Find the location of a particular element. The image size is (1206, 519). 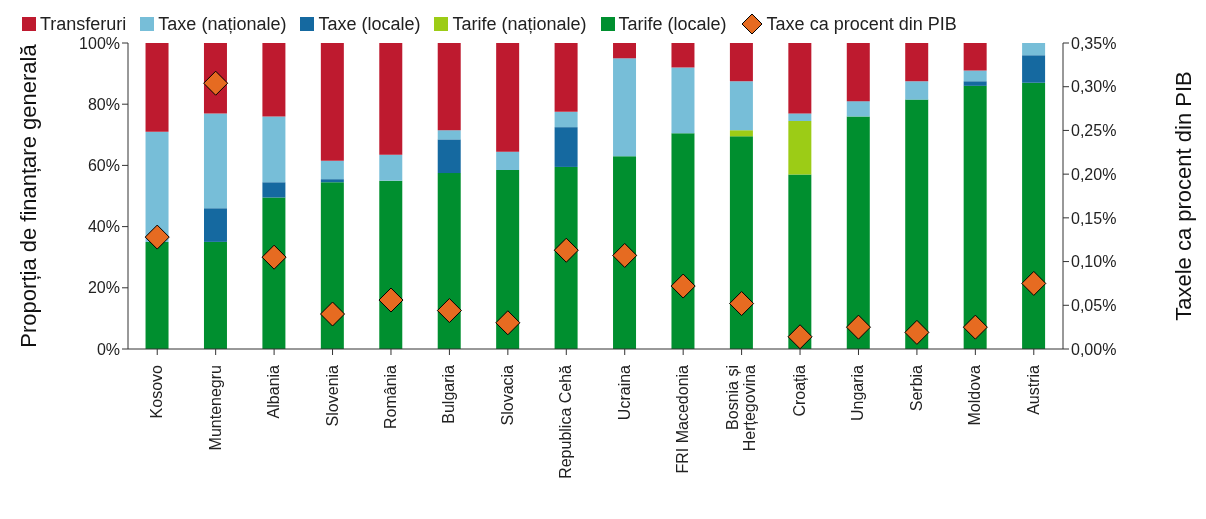

y2-tick-label: 0,30% is located at coordinates (1094, 87).